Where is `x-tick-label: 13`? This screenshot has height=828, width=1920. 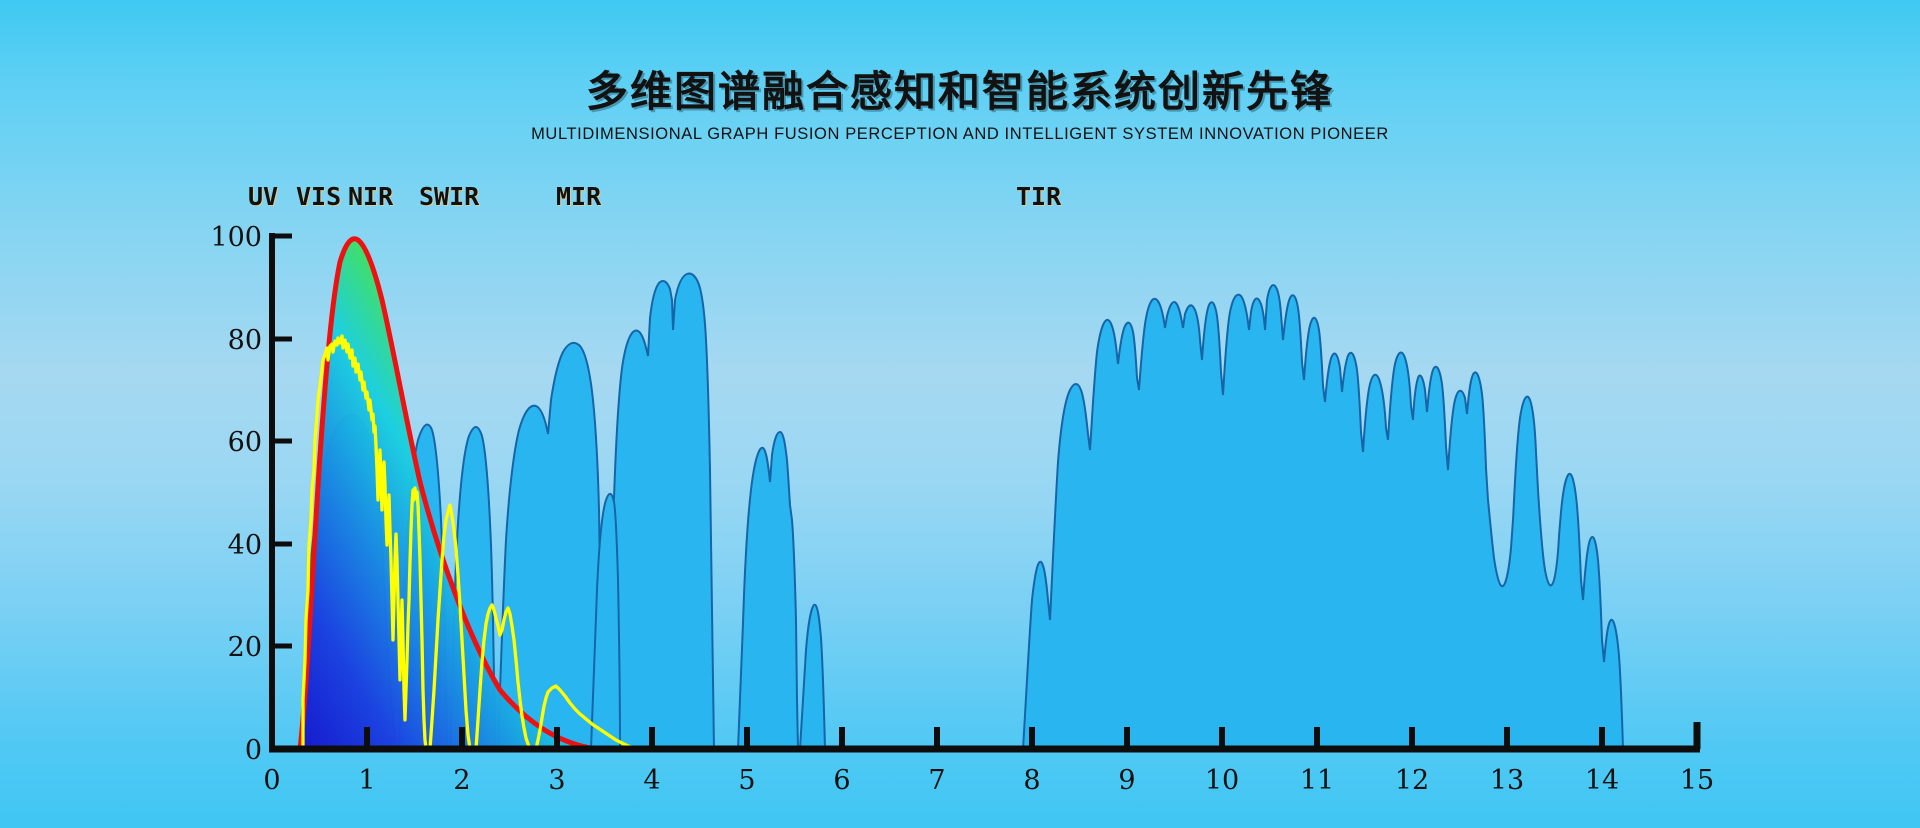
x-tick-label: 13 is located at coordinates (1507, 780).